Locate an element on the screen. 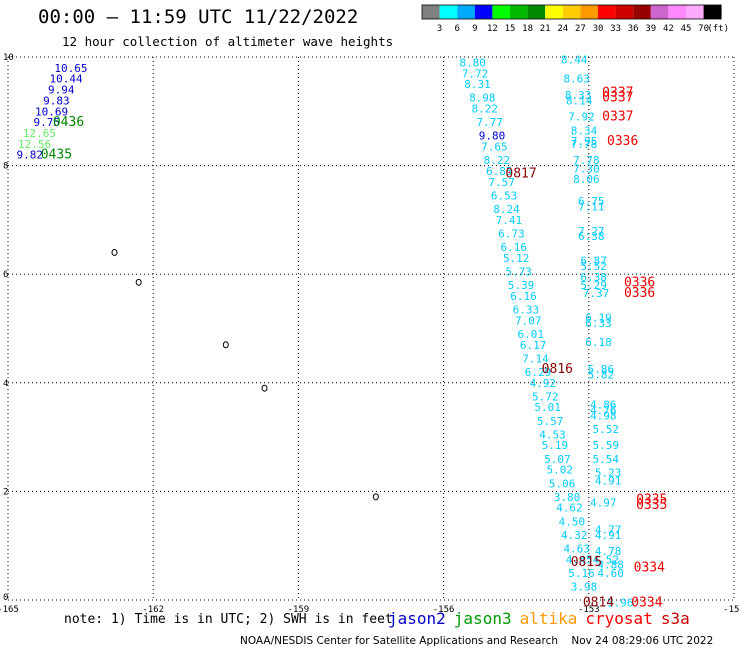 The height and width of the screenshot is (650, 740). wave-height-value: 4.45 is located at coordinates (579, 559).